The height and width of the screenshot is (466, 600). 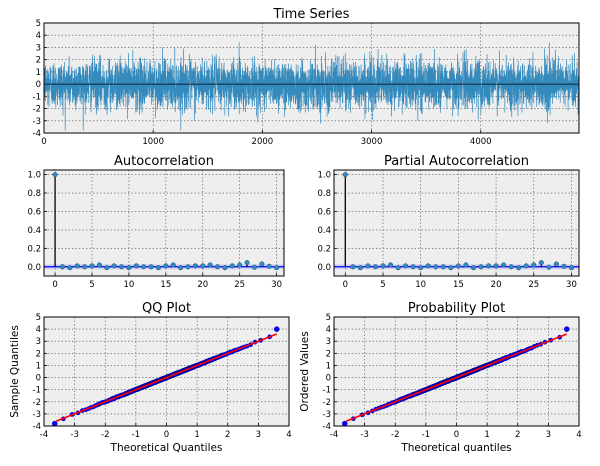 I want to click on pacf-title: Partial Autocorrelation, so click(x=456, y=161).